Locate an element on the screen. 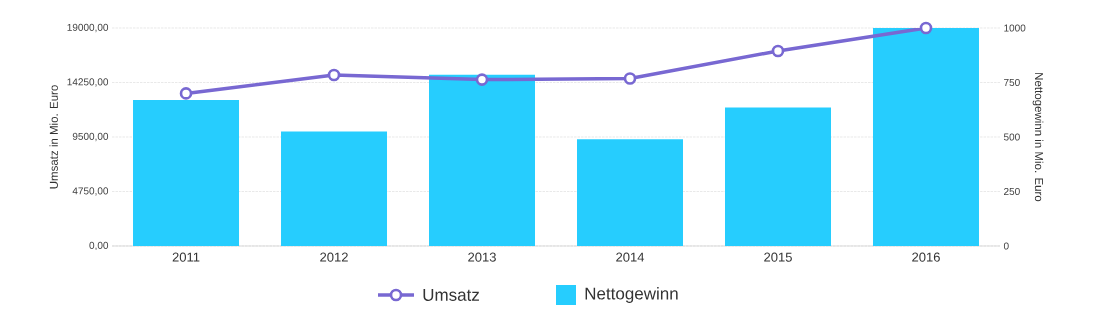 This screenshot has height=323, width=1098. y-axis-title: Umsatz in Mio. Euro is located at coordinates (53, 137).